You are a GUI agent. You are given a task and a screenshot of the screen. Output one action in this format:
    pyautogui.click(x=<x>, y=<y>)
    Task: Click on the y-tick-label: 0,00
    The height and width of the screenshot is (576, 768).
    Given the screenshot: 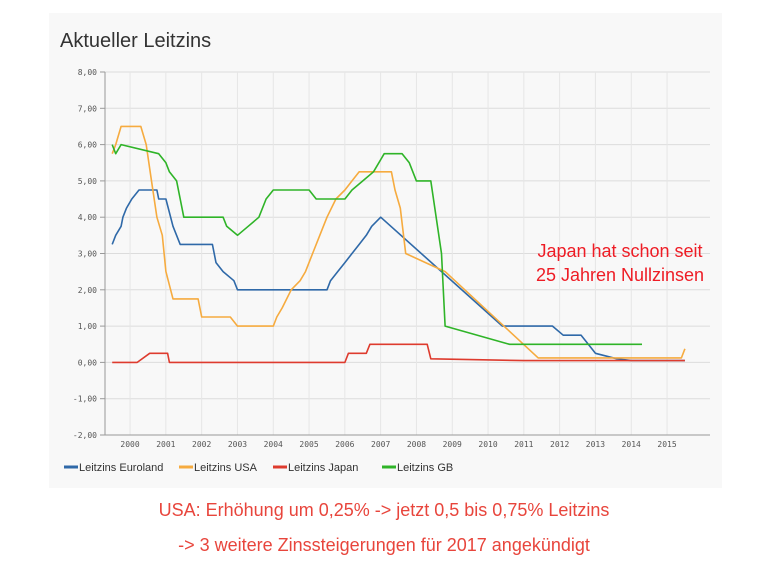 What is the action you would take?
    pyautogui.click(x=87, y=362)
    